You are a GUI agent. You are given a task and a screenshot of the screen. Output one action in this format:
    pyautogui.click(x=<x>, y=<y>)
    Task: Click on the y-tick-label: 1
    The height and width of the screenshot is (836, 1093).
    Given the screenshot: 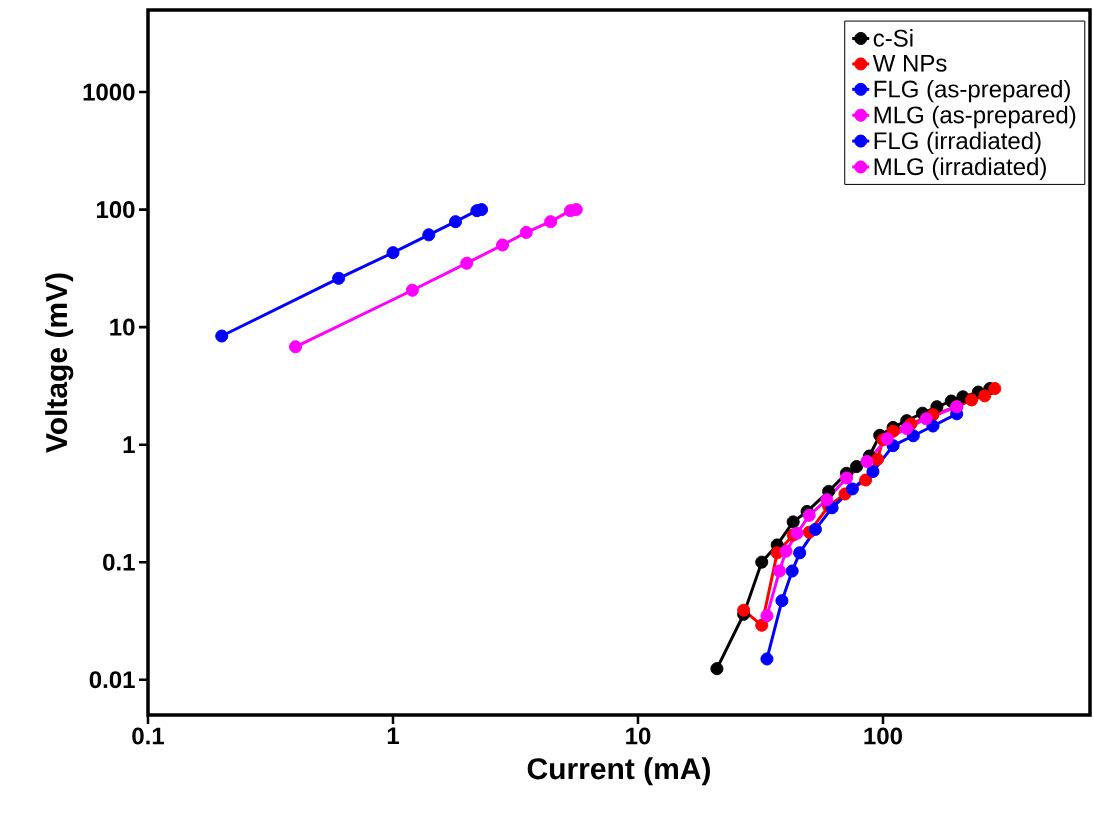 What is the action you would take?
    pyautogui.click(x=129, y=444)
    